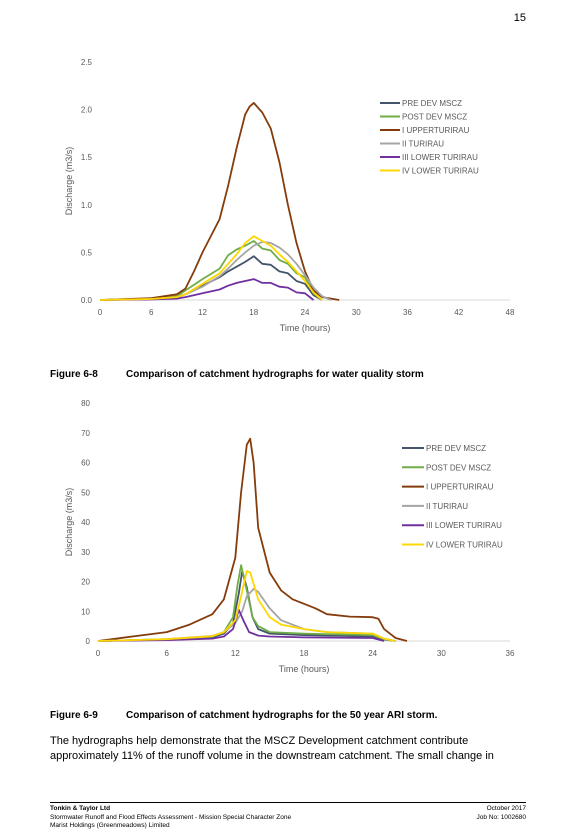 Image resolution: width=576 pixels, height=836 pixels. Describe the element at coordinates (87, 157) in the screenshot. I see `y-tick-label: 1.5` at that location.